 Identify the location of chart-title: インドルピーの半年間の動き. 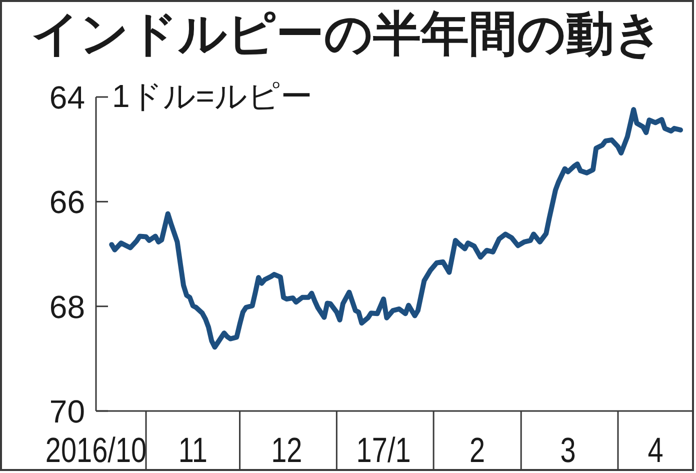
(347, 34).